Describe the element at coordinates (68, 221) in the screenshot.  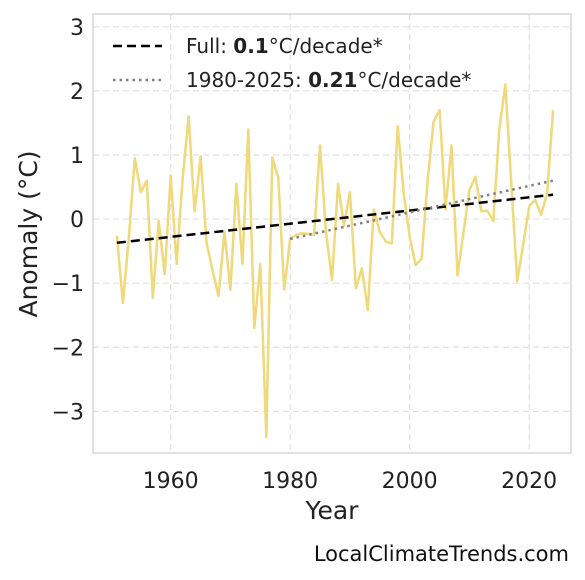
I see `y-tick-labels: −3 −2 −1 0 1 2 3` at that location.